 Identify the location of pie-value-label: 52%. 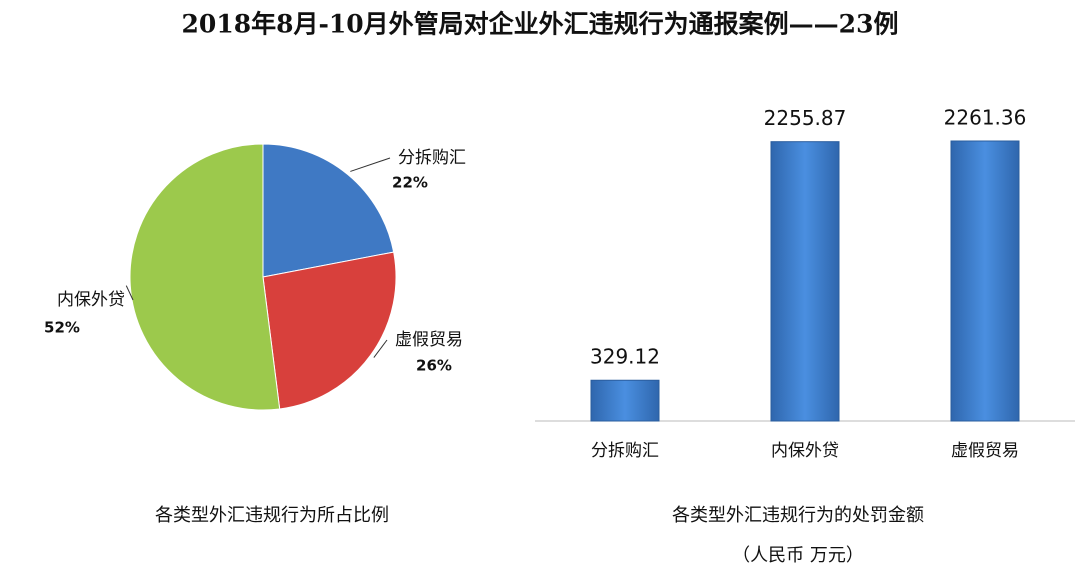
(62, 328).